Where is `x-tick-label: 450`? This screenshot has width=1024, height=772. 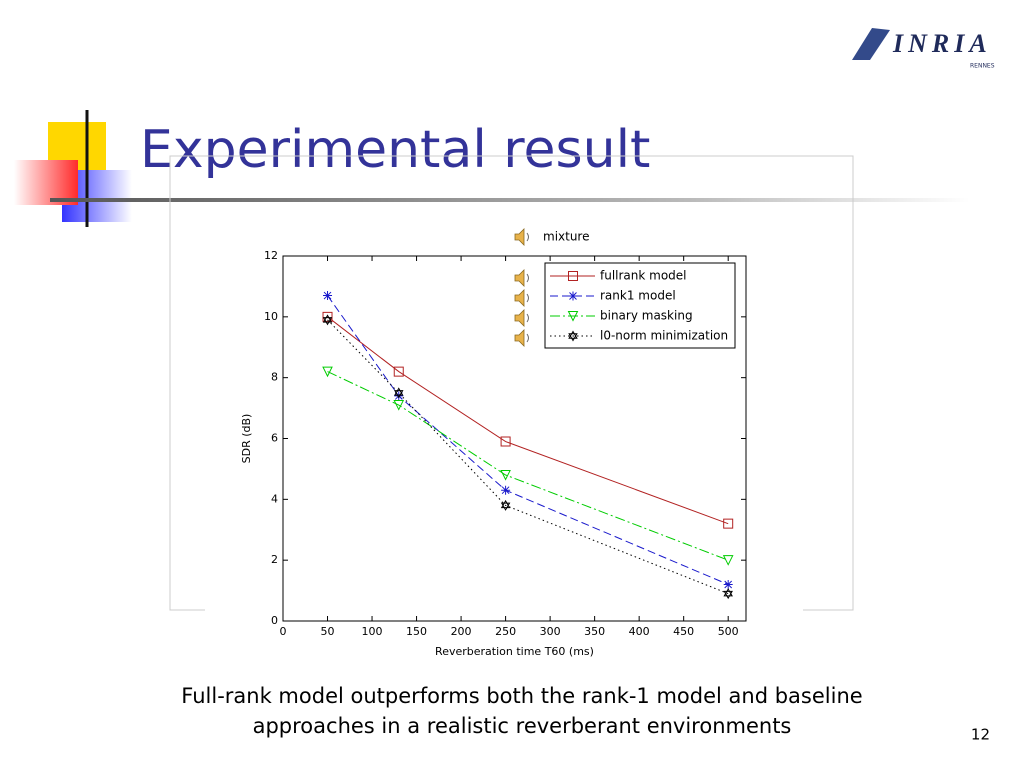
x-tick-label: 450 is located at coordinates (683, 631).